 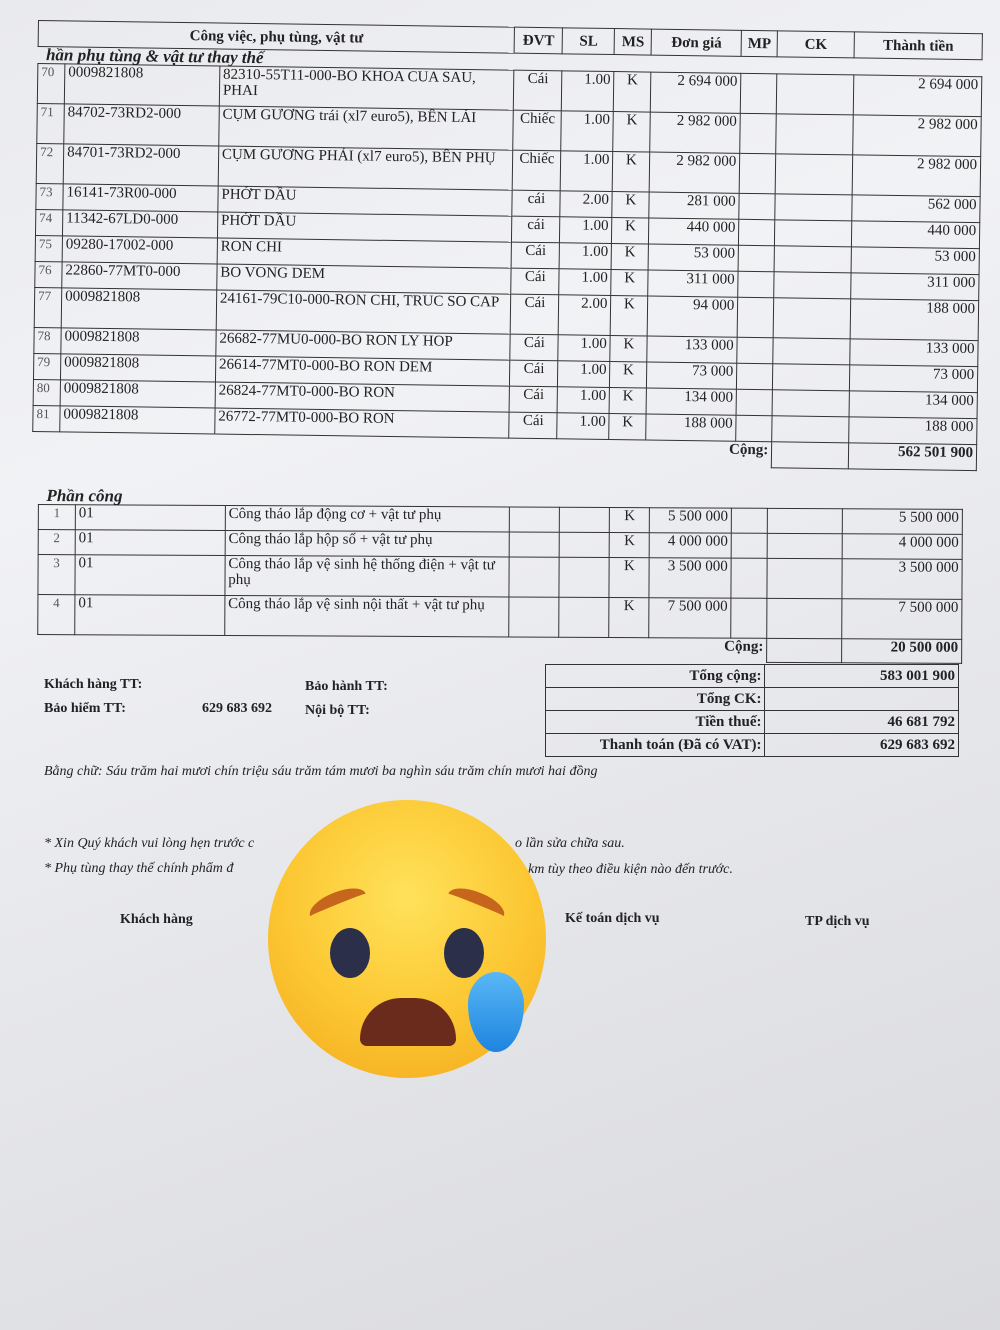 What do you see at coordinates (237, 708) in the screenshot?
I see `insurance-paid-value: 629 683 692` at bounding box center [237, 708].